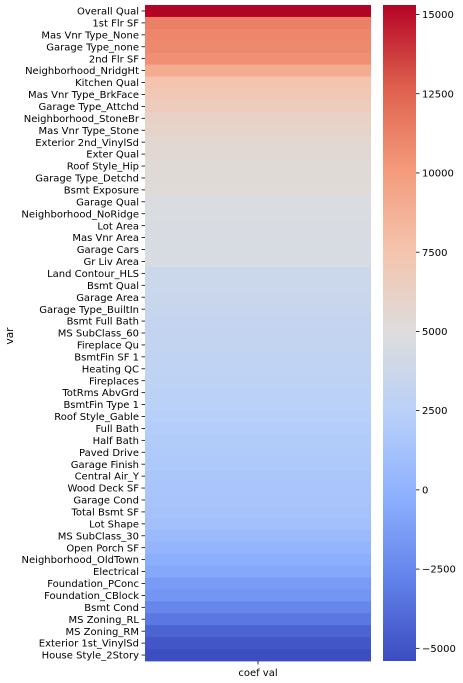  What do you see at coordinates (108, 12) in the screenshot?
I see `y-tick-label: Overall Qual` at bounding box center [108, 12].